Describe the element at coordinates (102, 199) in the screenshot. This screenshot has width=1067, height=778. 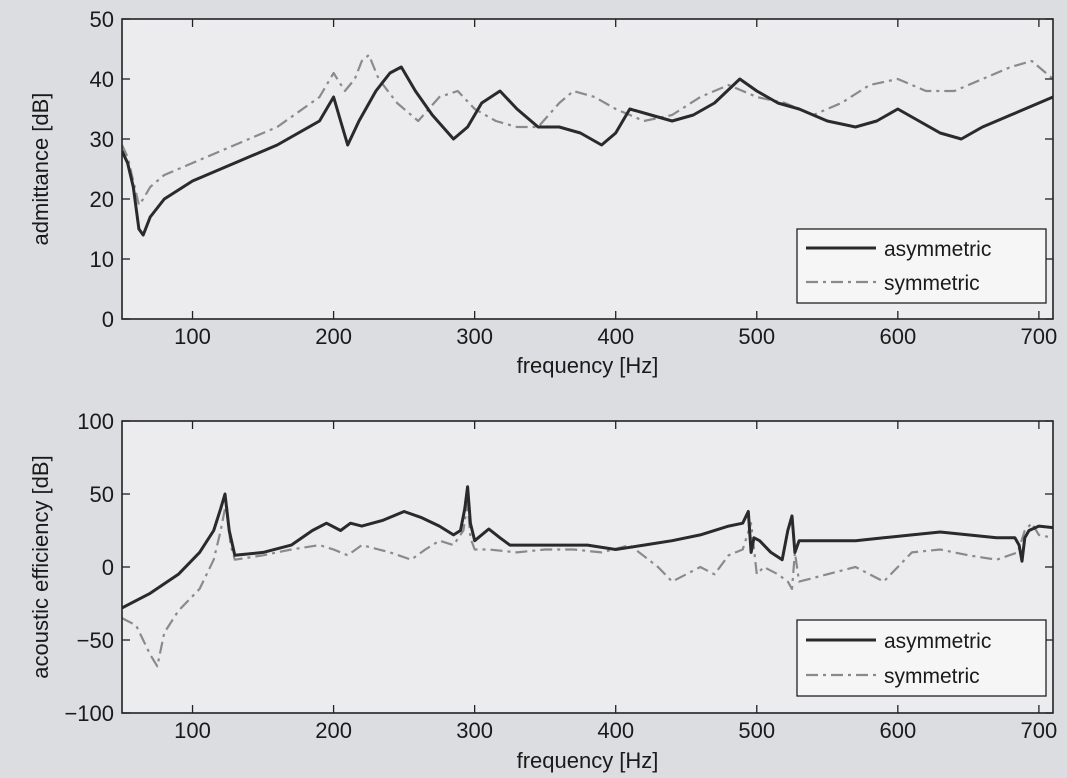
I see `admittance-y-tick-label: 20` at that location.